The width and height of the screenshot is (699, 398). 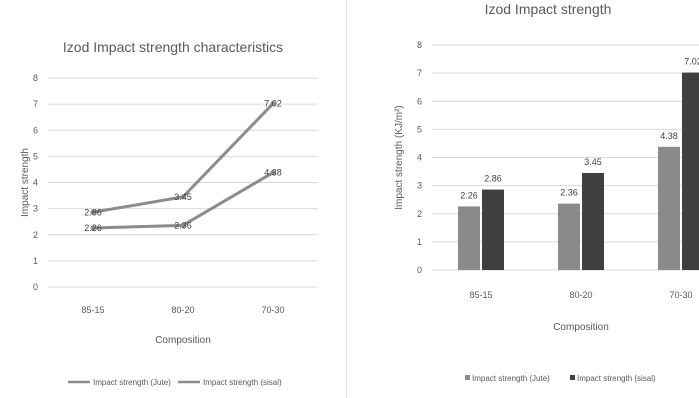 What do you see at coordinates (25, 182) in the screenshot?
I see `y-axis-label: Impact strength` at bounding box center [25, 182].